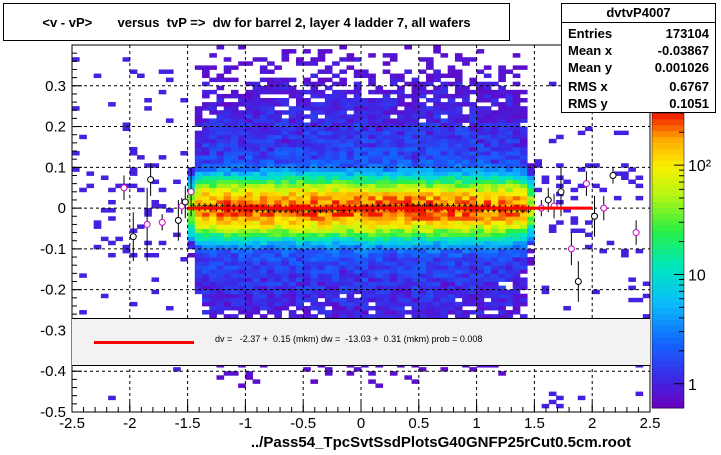 This screenshot has width=721, height=455. I want to click on x-tick-label: 1, so click(476, 423).